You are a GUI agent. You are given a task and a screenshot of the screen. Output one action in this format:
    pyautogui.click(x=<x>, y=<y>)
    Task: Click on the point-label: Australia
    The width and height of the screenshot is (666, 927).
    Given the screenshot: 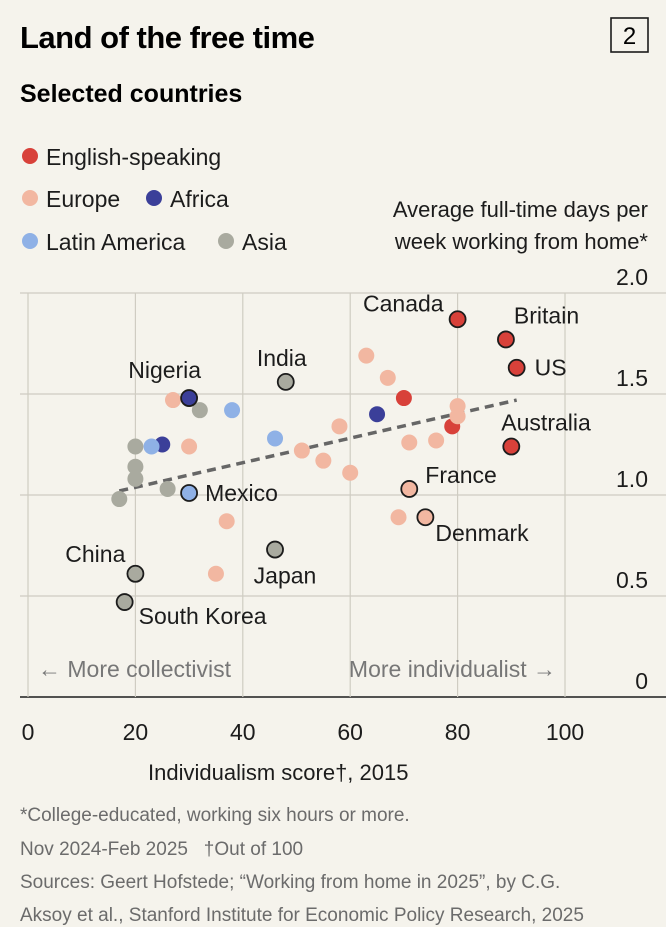 What is the action you would take?
    pyautogui.click(x=546, y=423)
    